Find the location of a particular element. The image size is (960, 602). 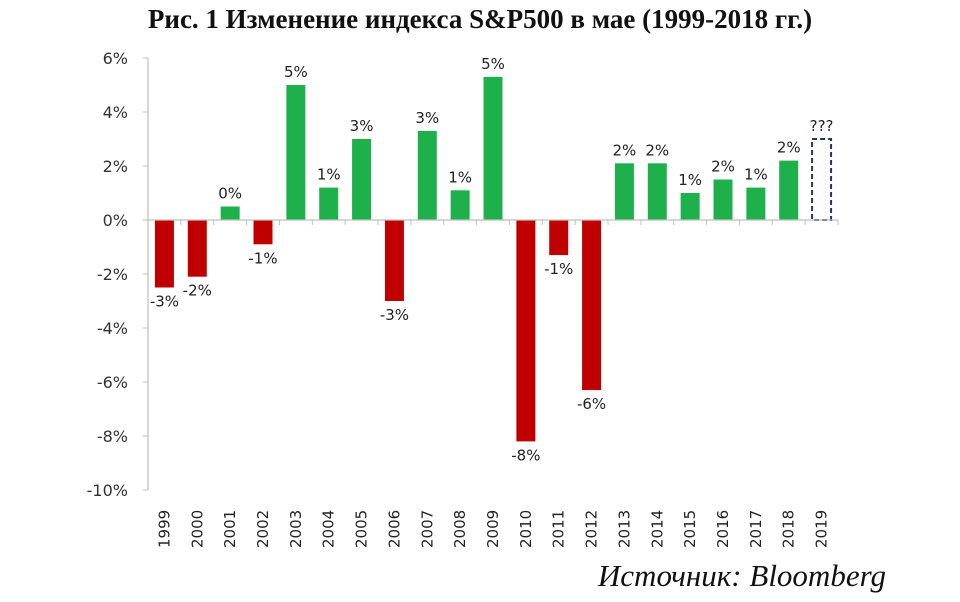

x-tick-label: 2014 is located at coordinates (657, 529).